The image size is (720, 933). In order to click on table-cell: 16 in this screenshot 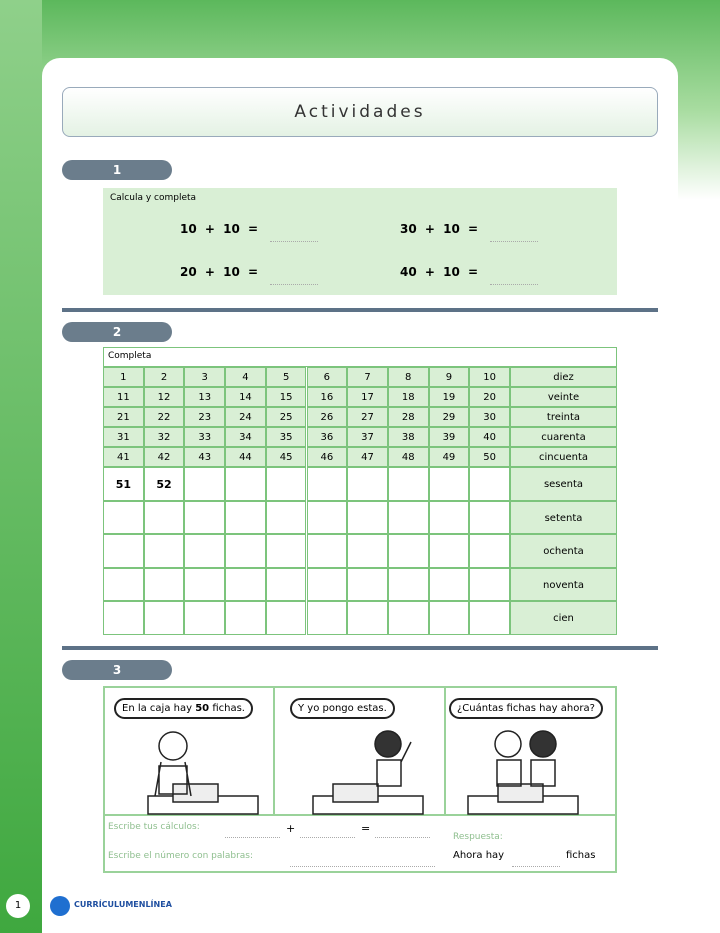, I will do `click(327, 397)`.